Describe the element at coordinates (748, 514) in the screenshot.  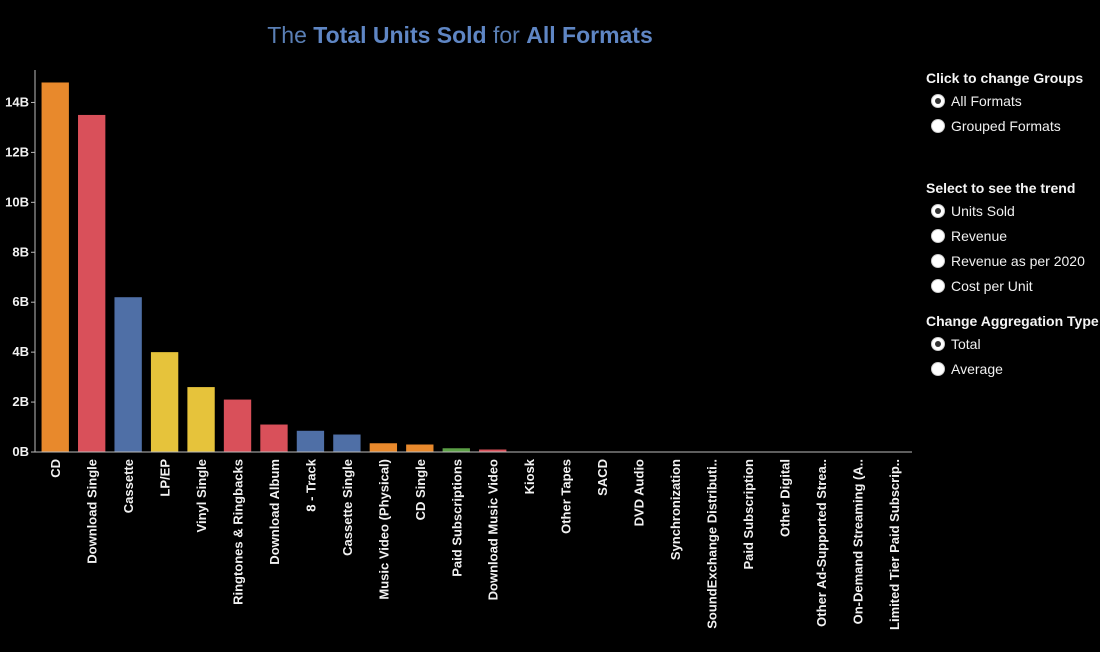
I see `x-tick-label: Paid Subscription` at that location.